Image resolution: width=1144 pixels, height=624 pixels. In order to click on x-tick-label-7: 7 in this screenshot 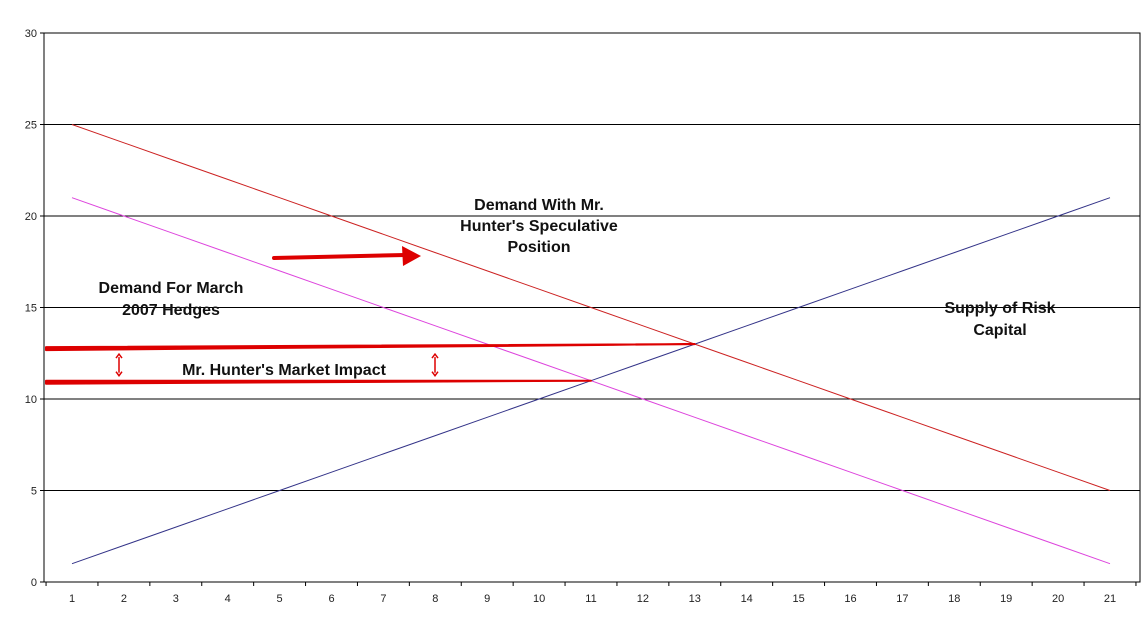, I will do `click(383, 599)`.